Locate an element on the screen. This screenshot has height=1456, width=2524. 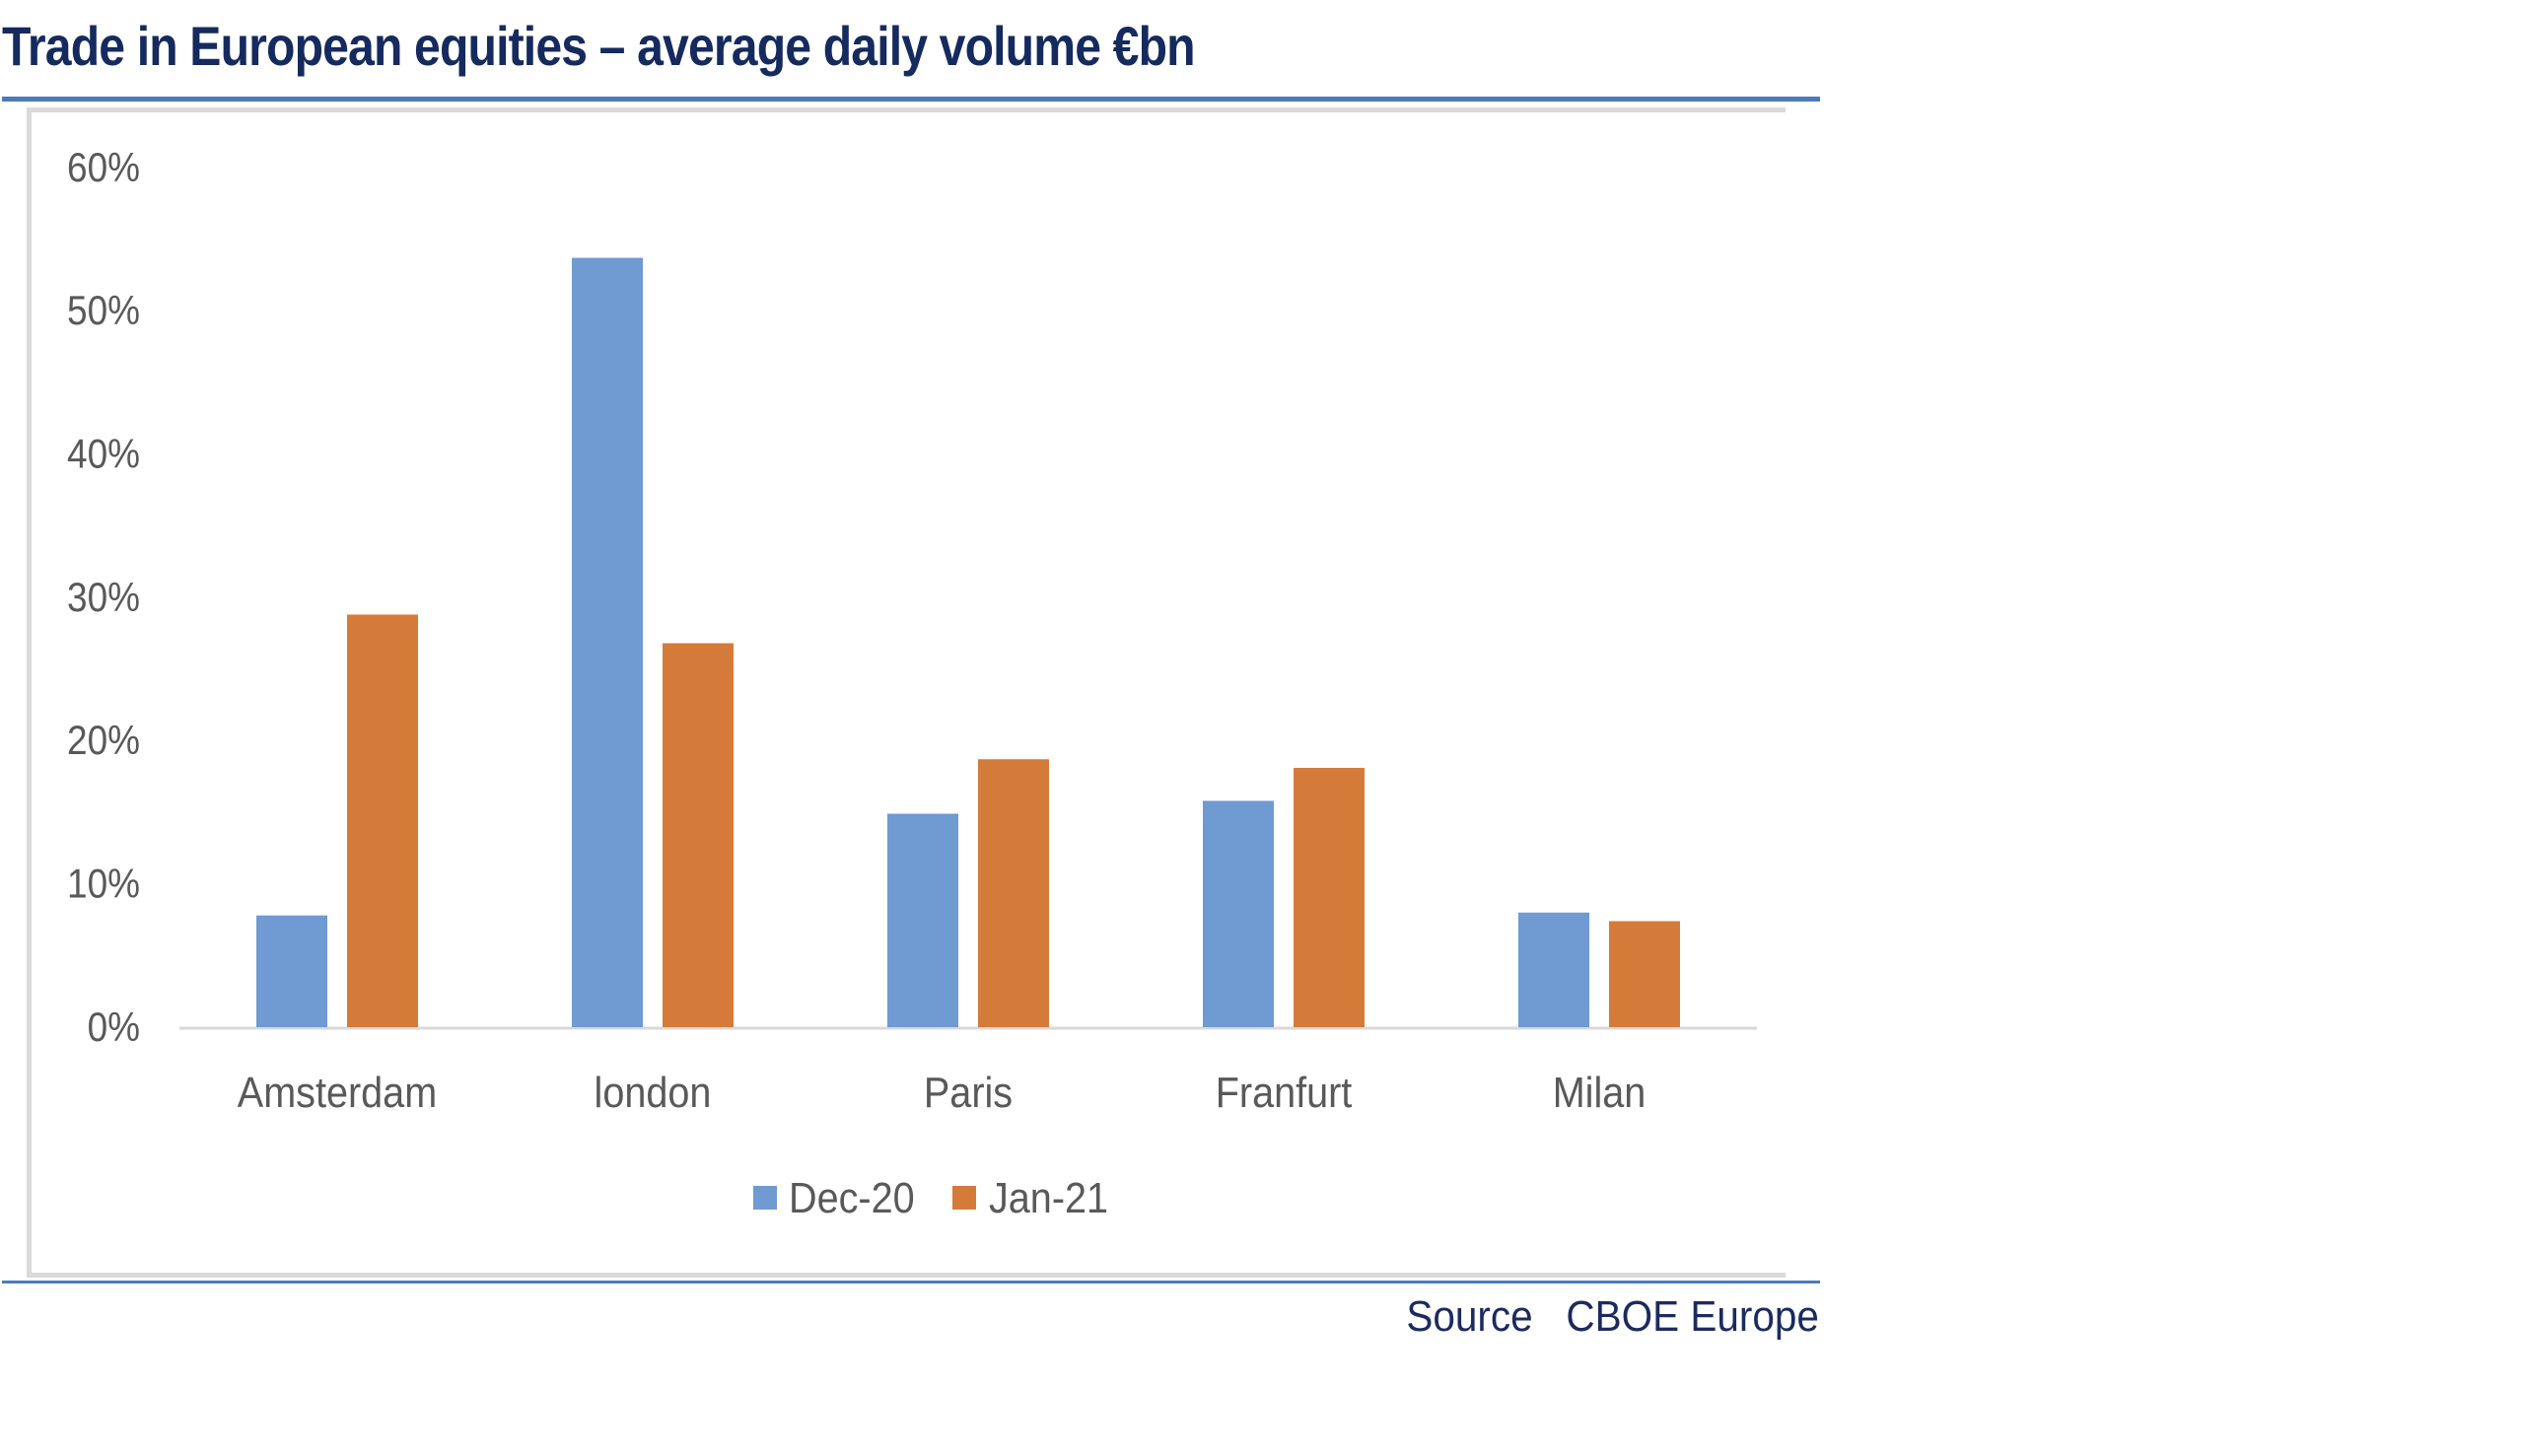
x-tick-label: Amsterdam is located at coordinates (337, 1092).